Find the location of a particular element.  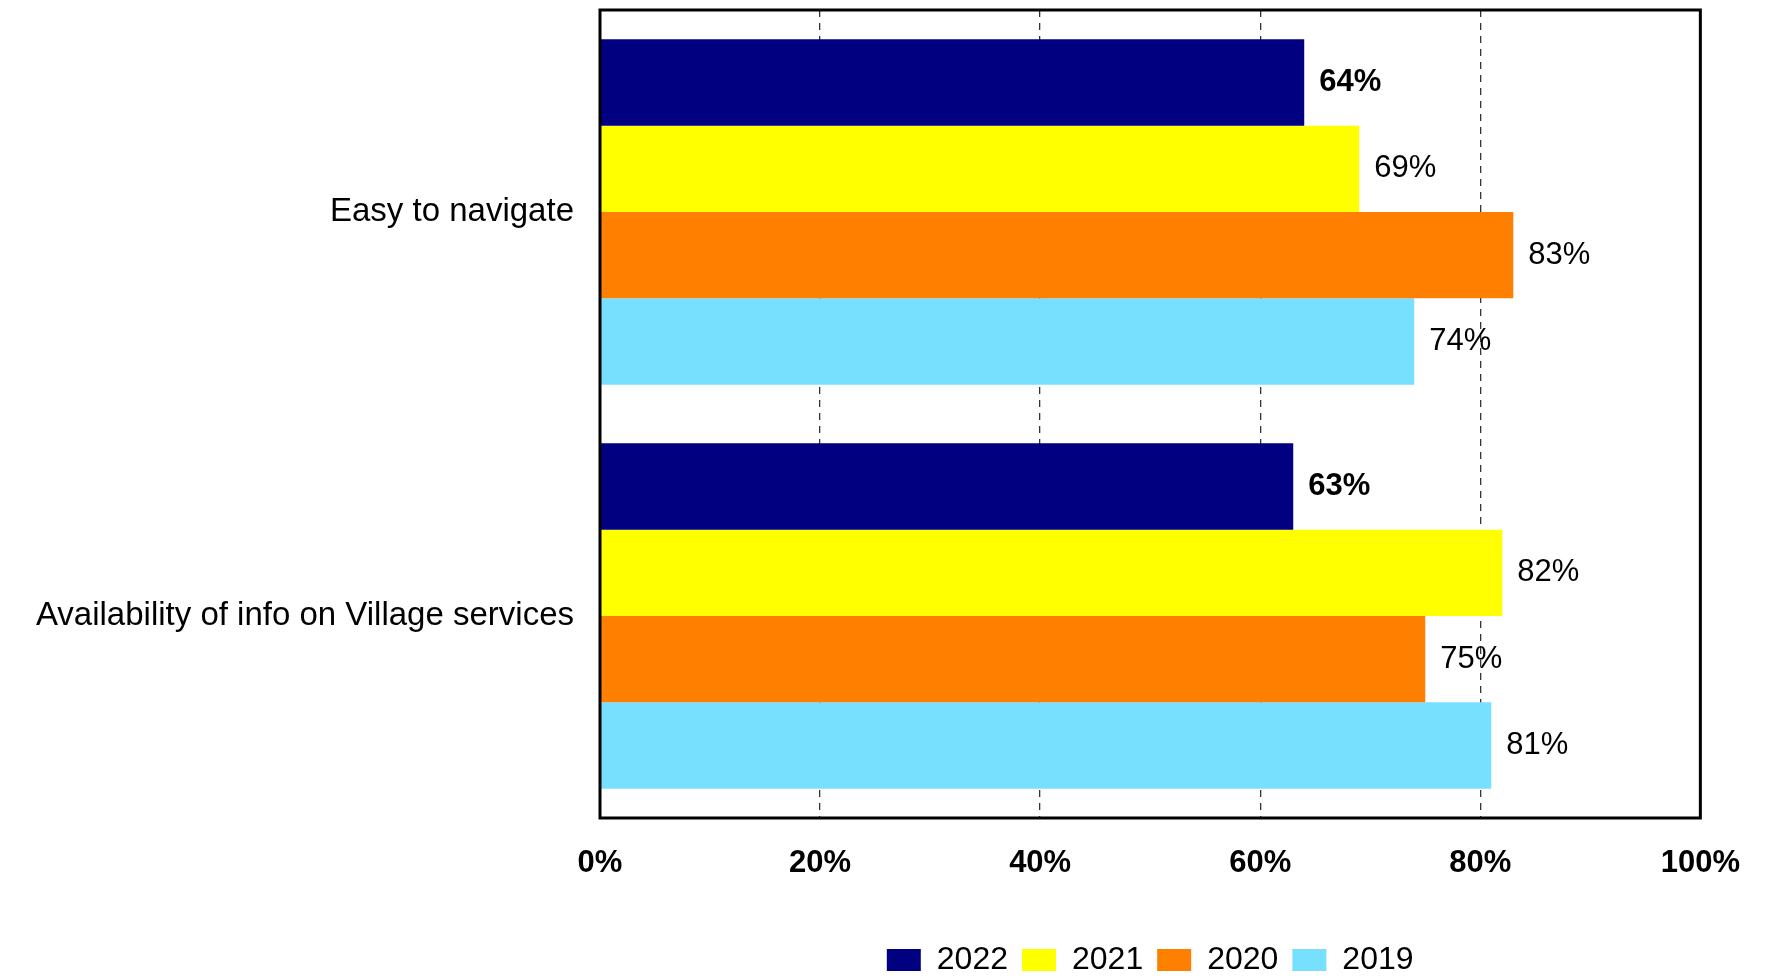

legend-label: 2021 is located at coordinates (1107, 957).